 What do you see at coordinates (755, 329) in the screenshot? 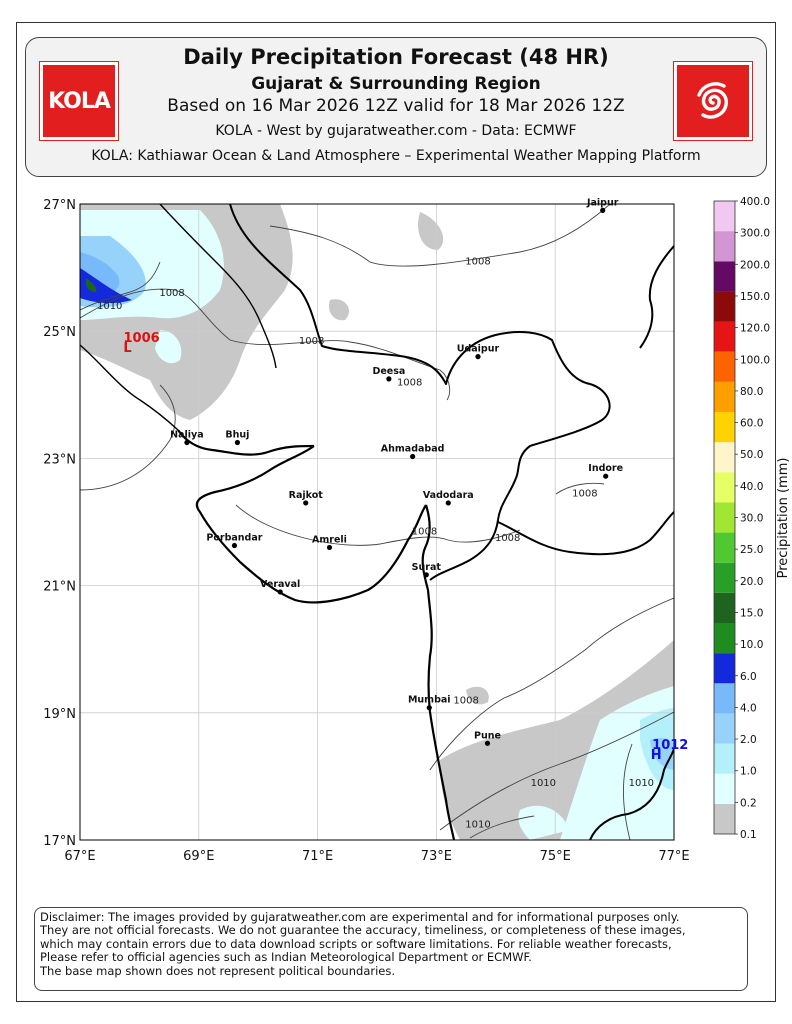
I see `colorbar-tick-label: 120.0` at bounding box center [755, 329].